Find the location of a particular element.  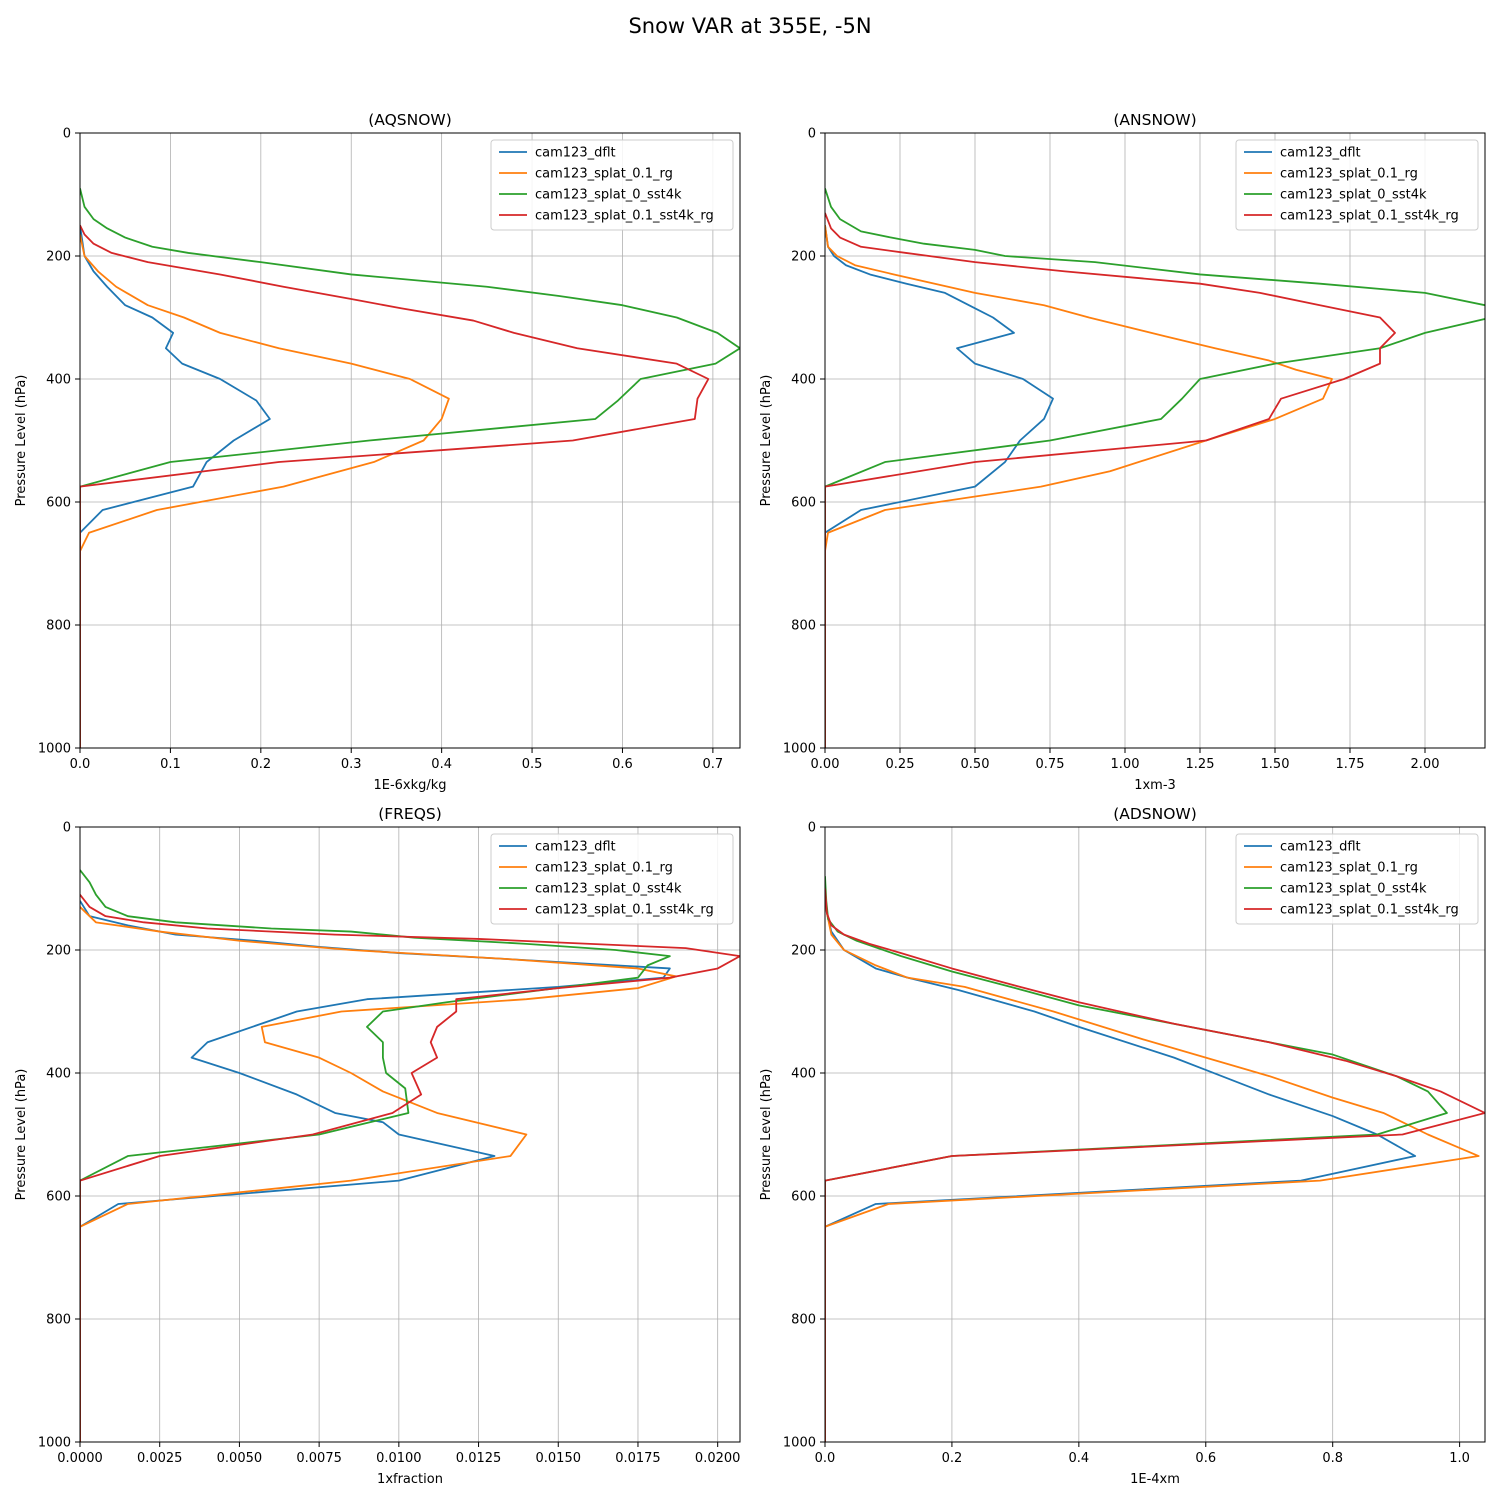

x-tick-label: 1.75 is located at coordinates (1350, 764).